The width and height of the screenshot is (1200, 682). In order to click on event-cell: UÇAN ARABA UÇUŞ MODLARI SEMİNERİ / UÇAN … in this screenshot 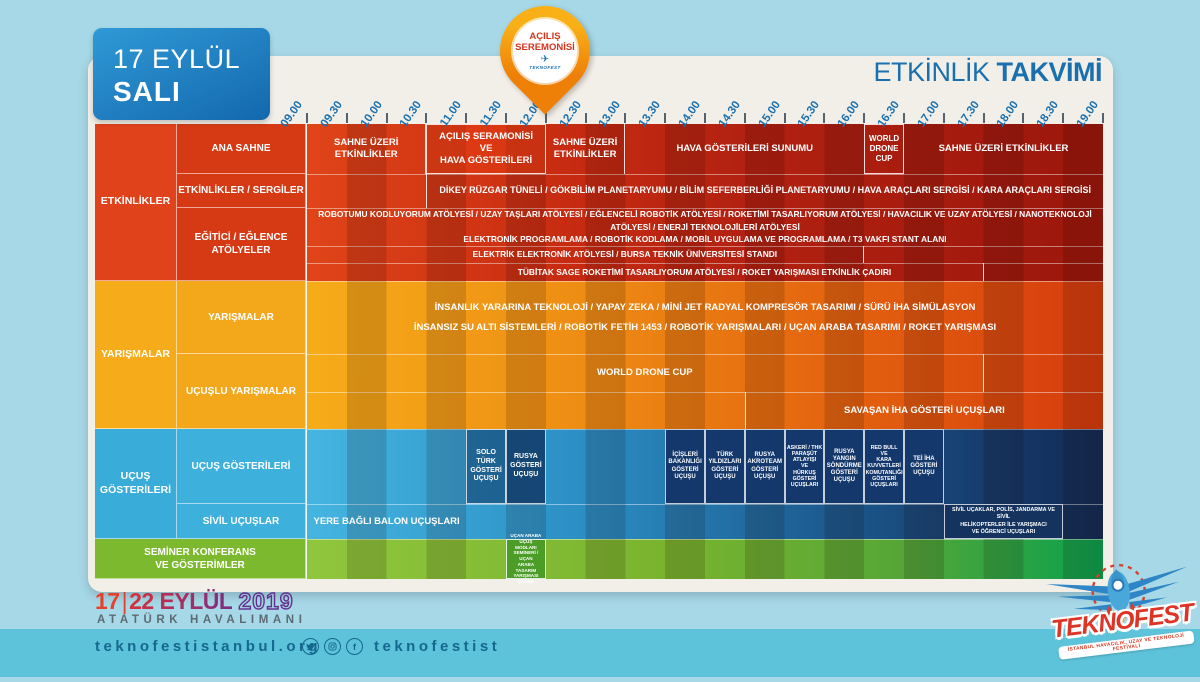, I will do `click(526, 558)`.